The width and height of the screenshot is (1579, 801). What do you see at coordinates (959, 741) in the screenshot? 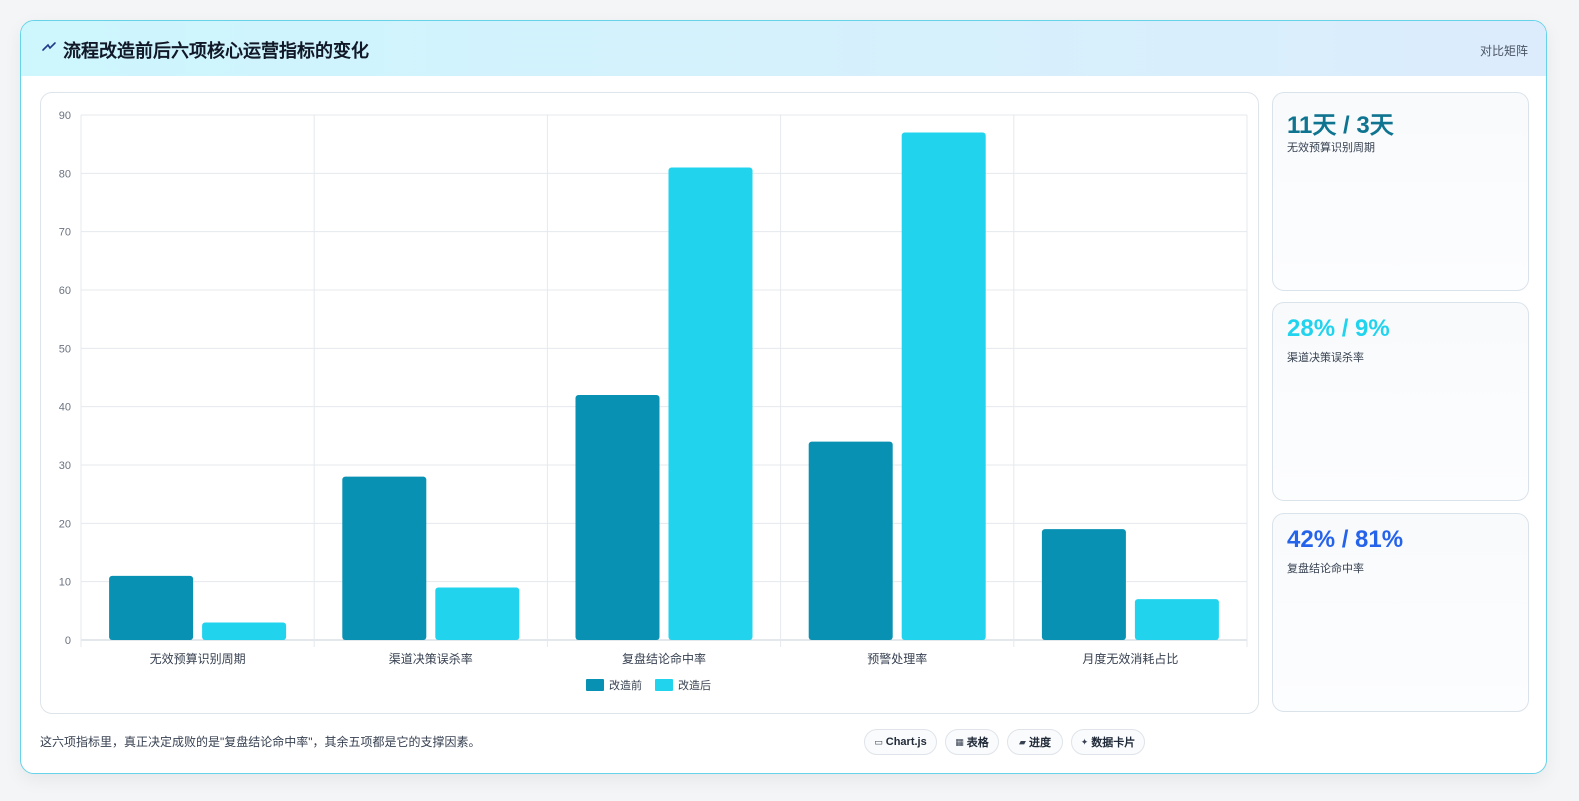
I see `table-icon: ▦` at bounding box center [959, 741].